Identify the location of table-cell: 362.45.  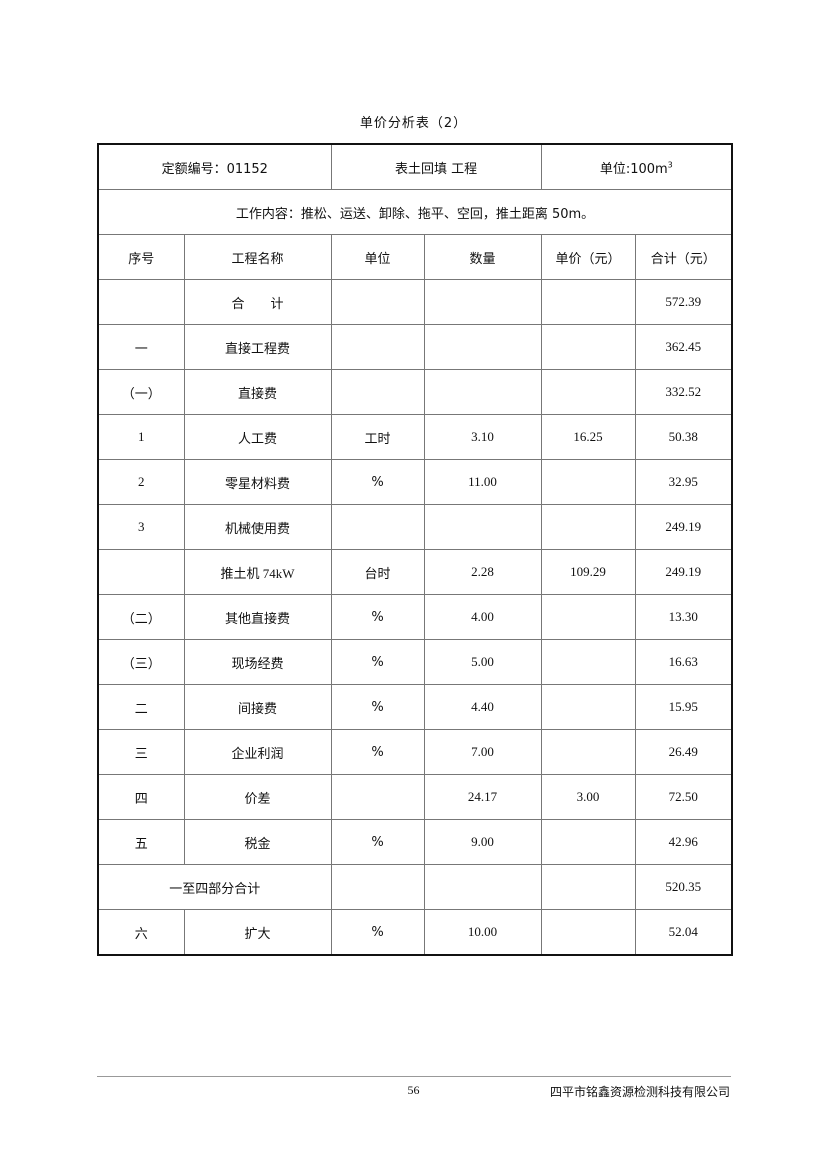
(683, 347).